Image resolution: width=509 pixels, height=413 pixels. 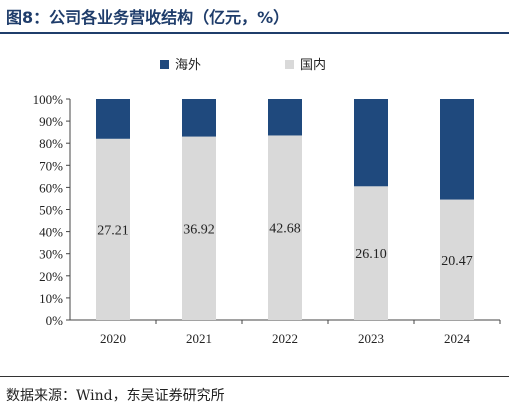 What do you see at coordinates (313, 64) in the screenshot?
I see `legend-label: 国内` at bounding box center [313, 64].